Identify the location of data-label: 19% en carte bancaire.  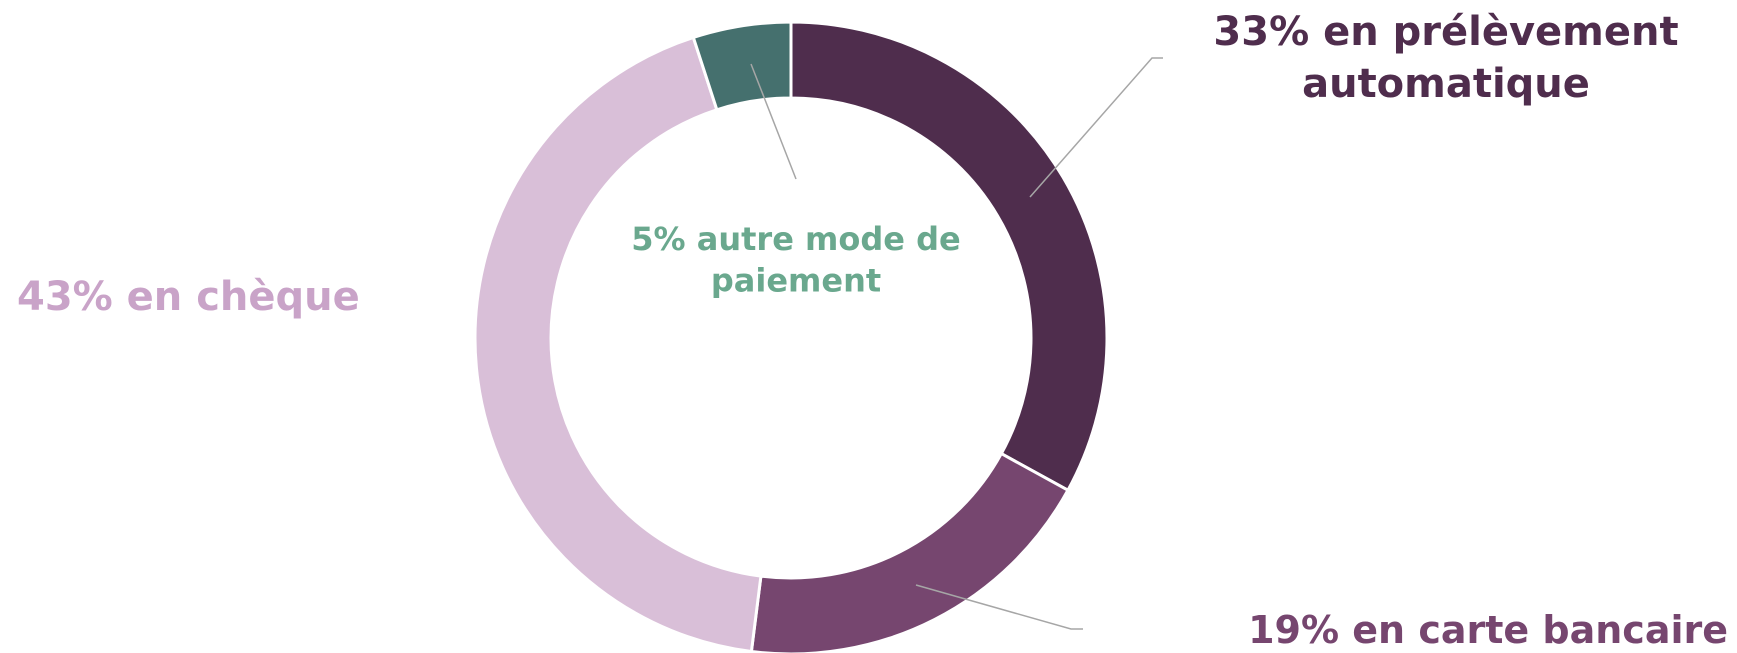
(1488, 630).